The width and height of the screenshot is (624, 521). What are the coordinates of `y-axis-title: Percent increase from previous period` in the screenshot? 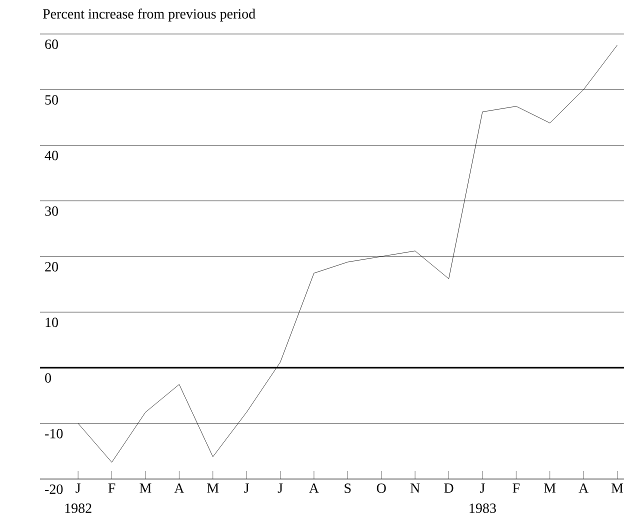 It's located at (149, 15).